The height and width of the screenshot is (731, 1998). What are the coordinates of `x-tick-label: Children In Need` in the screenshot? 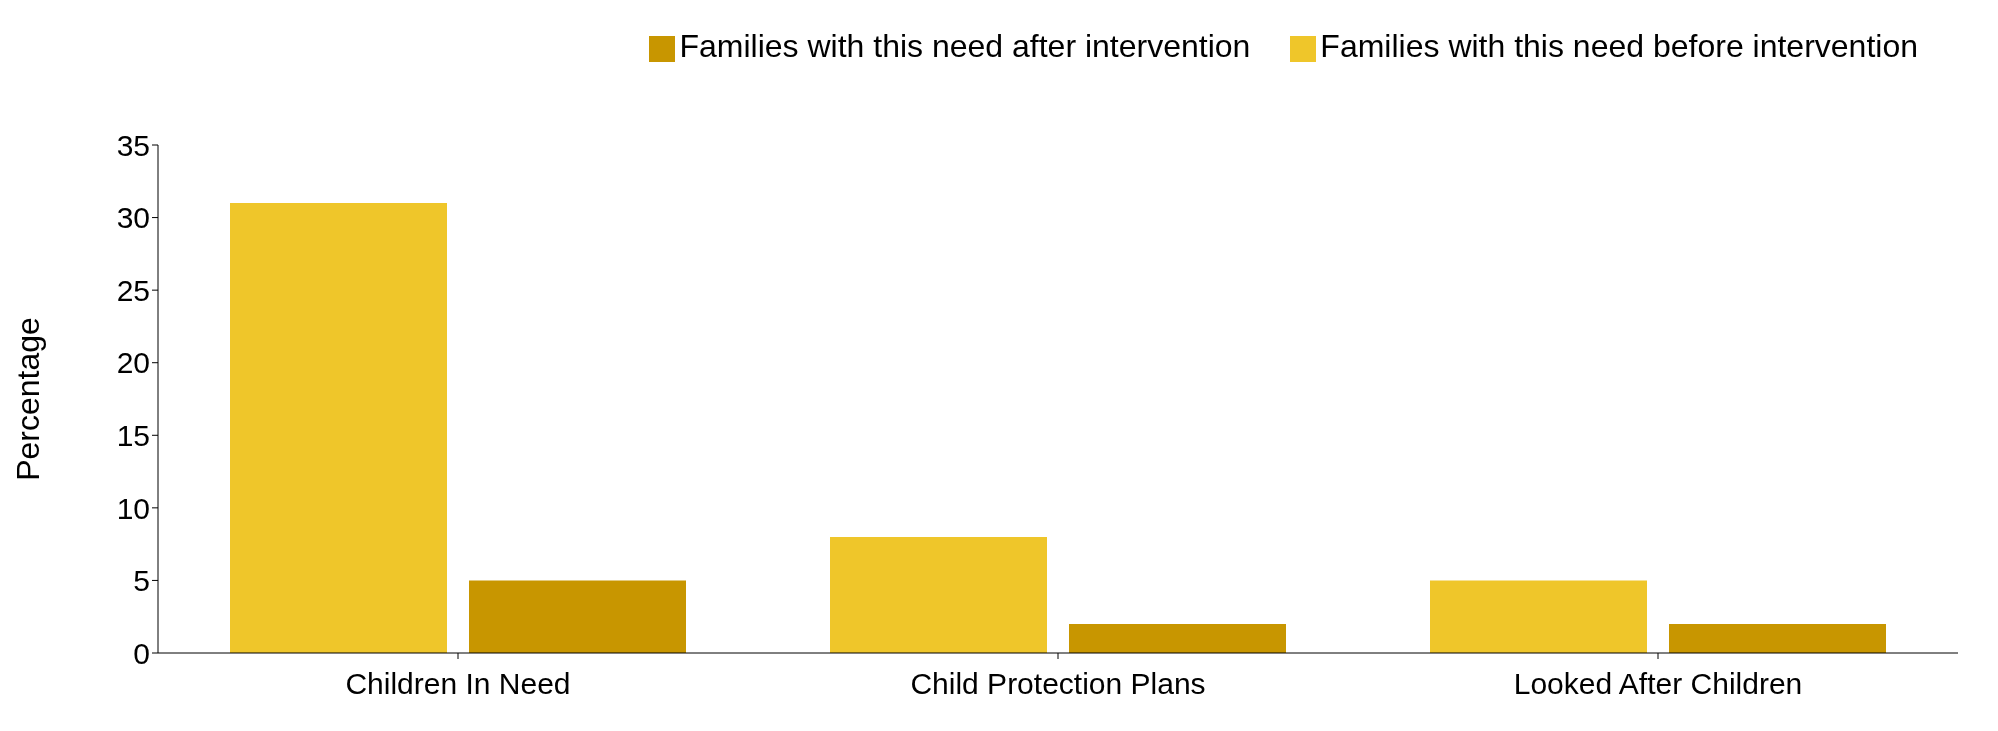 It's located at (458, 684).